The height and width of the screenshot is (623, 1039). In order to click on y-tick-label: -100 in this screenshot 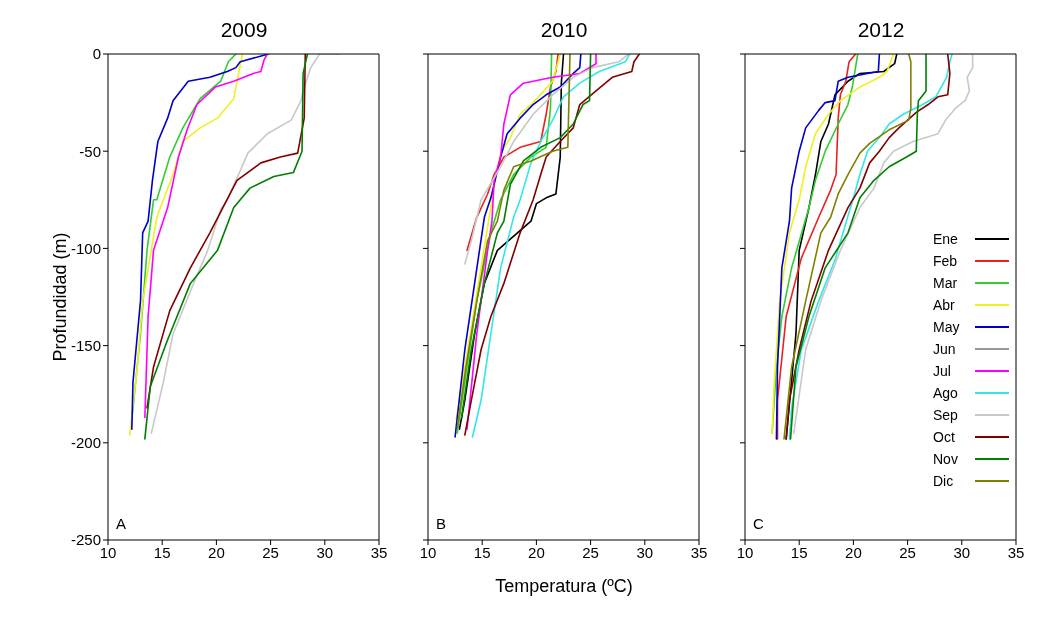, I will do `click(85, 248)`.